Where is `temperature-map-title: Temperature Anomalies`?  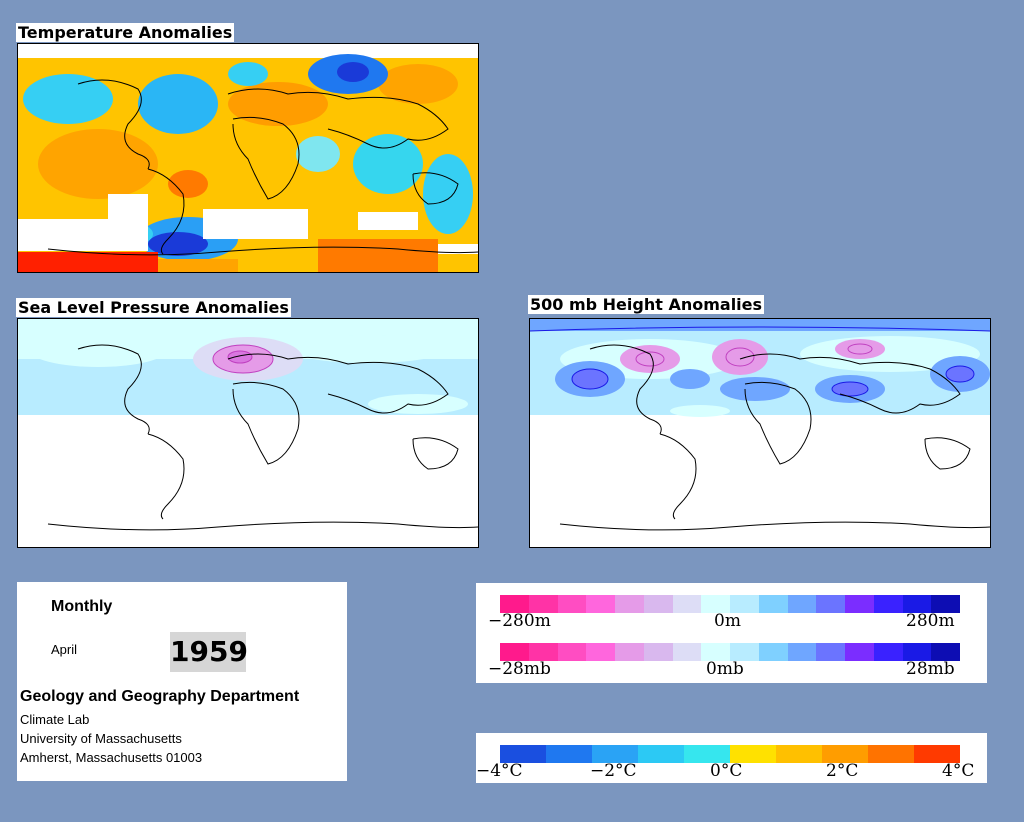 temperature-map-title: Temperature Anomalies is located at coordinates (125, 32).